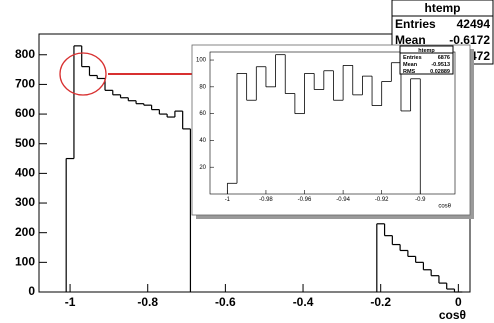  Describe the element at coordinates (147, 302) in the screenshot. I see `x-tick-label: -0.8` at that location.